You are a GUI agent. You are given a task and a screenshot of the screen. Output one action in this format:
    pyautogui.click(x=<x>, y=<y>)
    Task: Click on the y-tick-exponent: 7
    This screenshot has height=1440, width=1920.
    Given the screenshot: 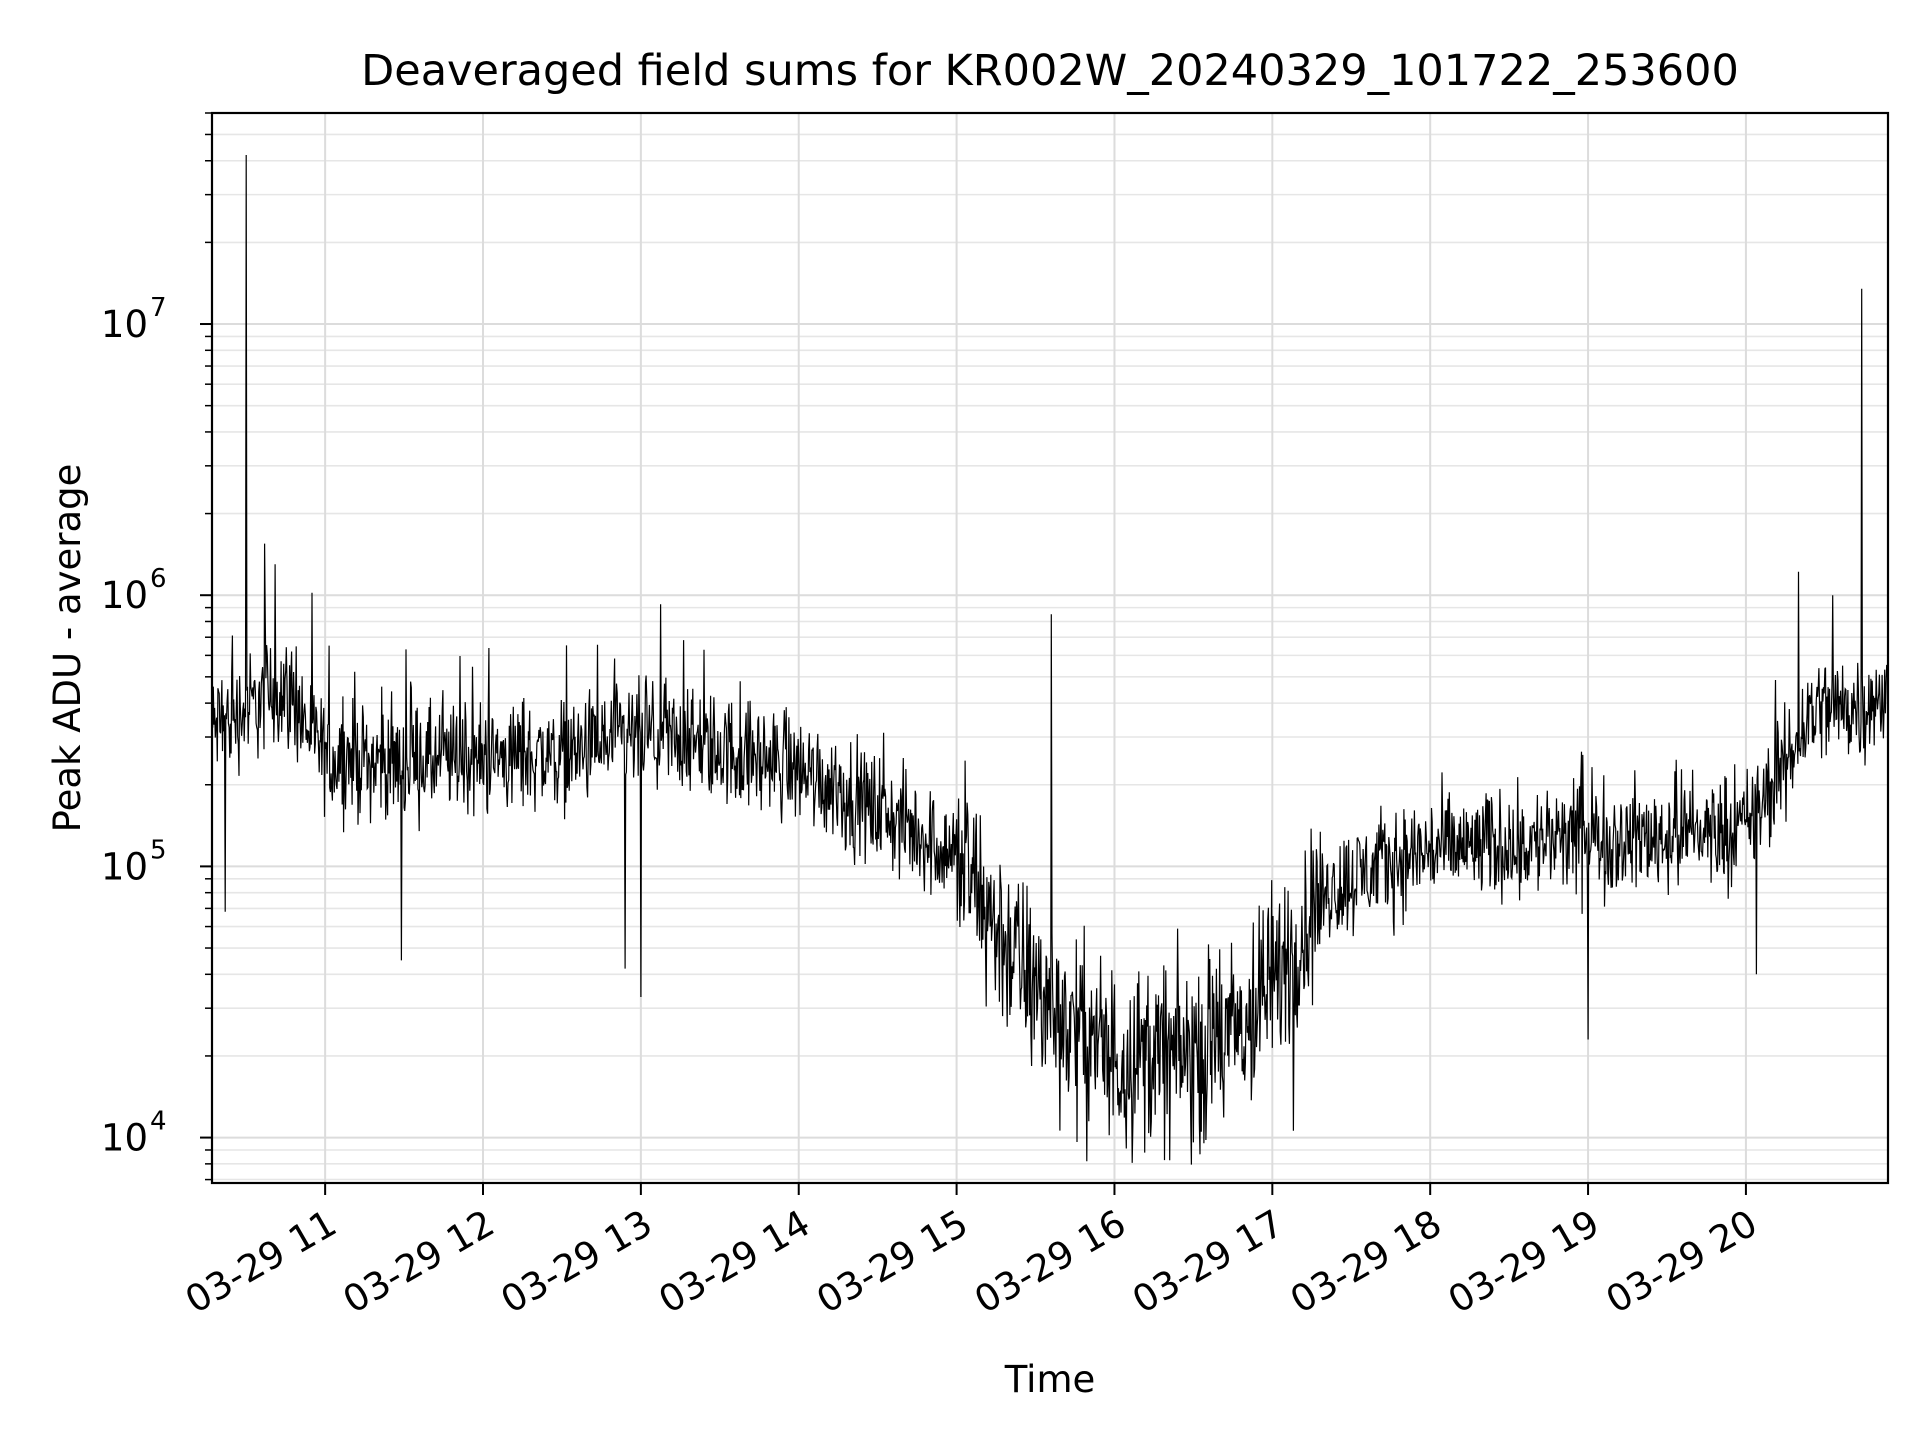 What is the action you would take?
    pyautogui.click(x=158, y=308)
    